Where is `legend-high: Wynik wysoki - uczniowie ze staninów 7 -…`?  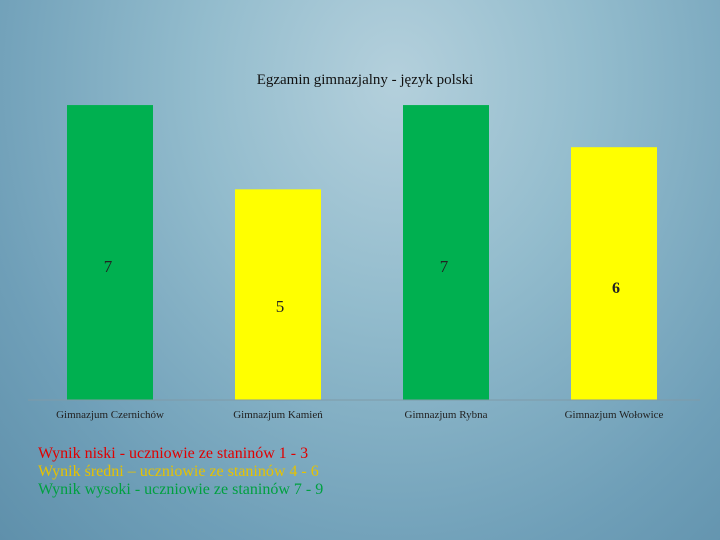 legend-high: Wynik wysoki - uczniowie ze staninów 7 -… is located at coordinates (181, 489).